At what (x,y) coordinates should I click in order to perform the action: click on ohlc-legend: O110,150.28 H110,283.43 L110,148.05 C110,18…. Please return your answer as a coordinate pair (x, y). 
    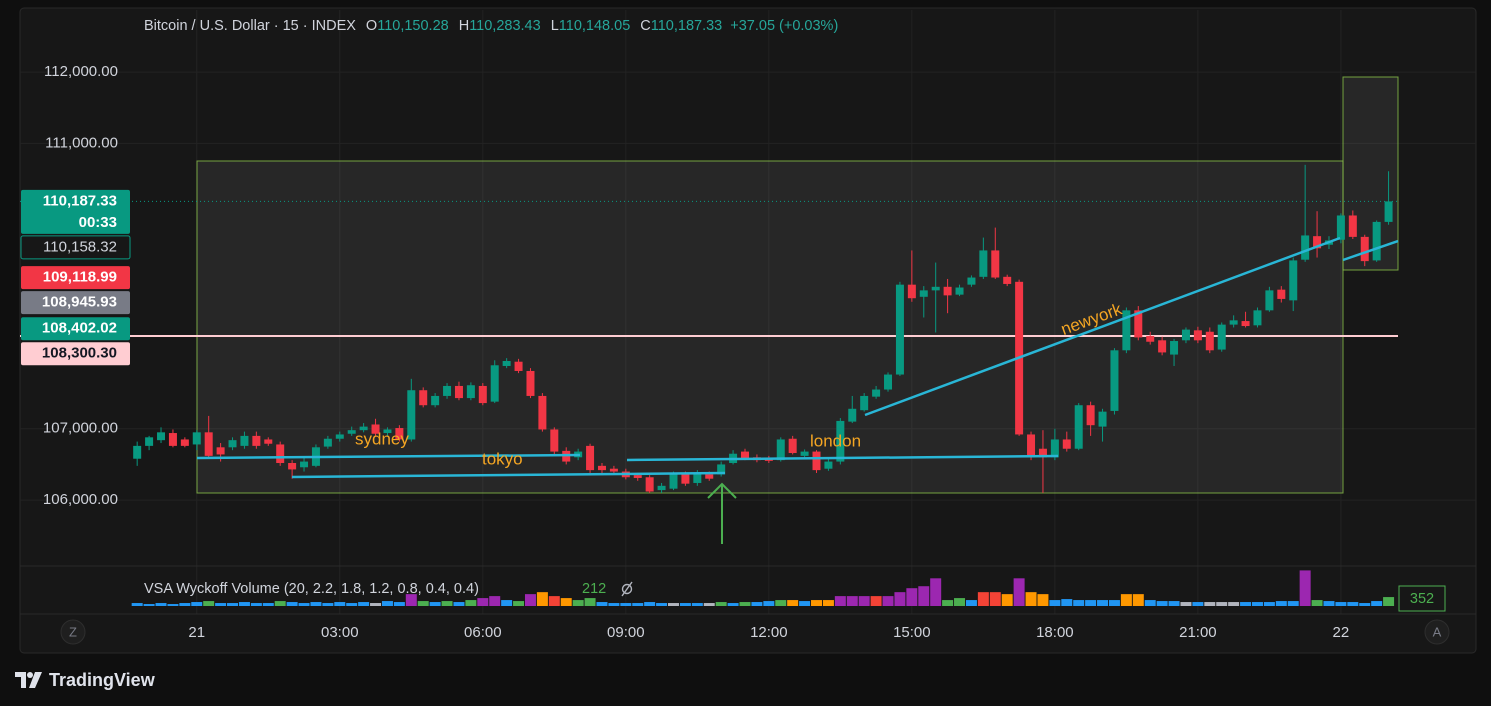
    Looking at the image, I should click on (539, 26).